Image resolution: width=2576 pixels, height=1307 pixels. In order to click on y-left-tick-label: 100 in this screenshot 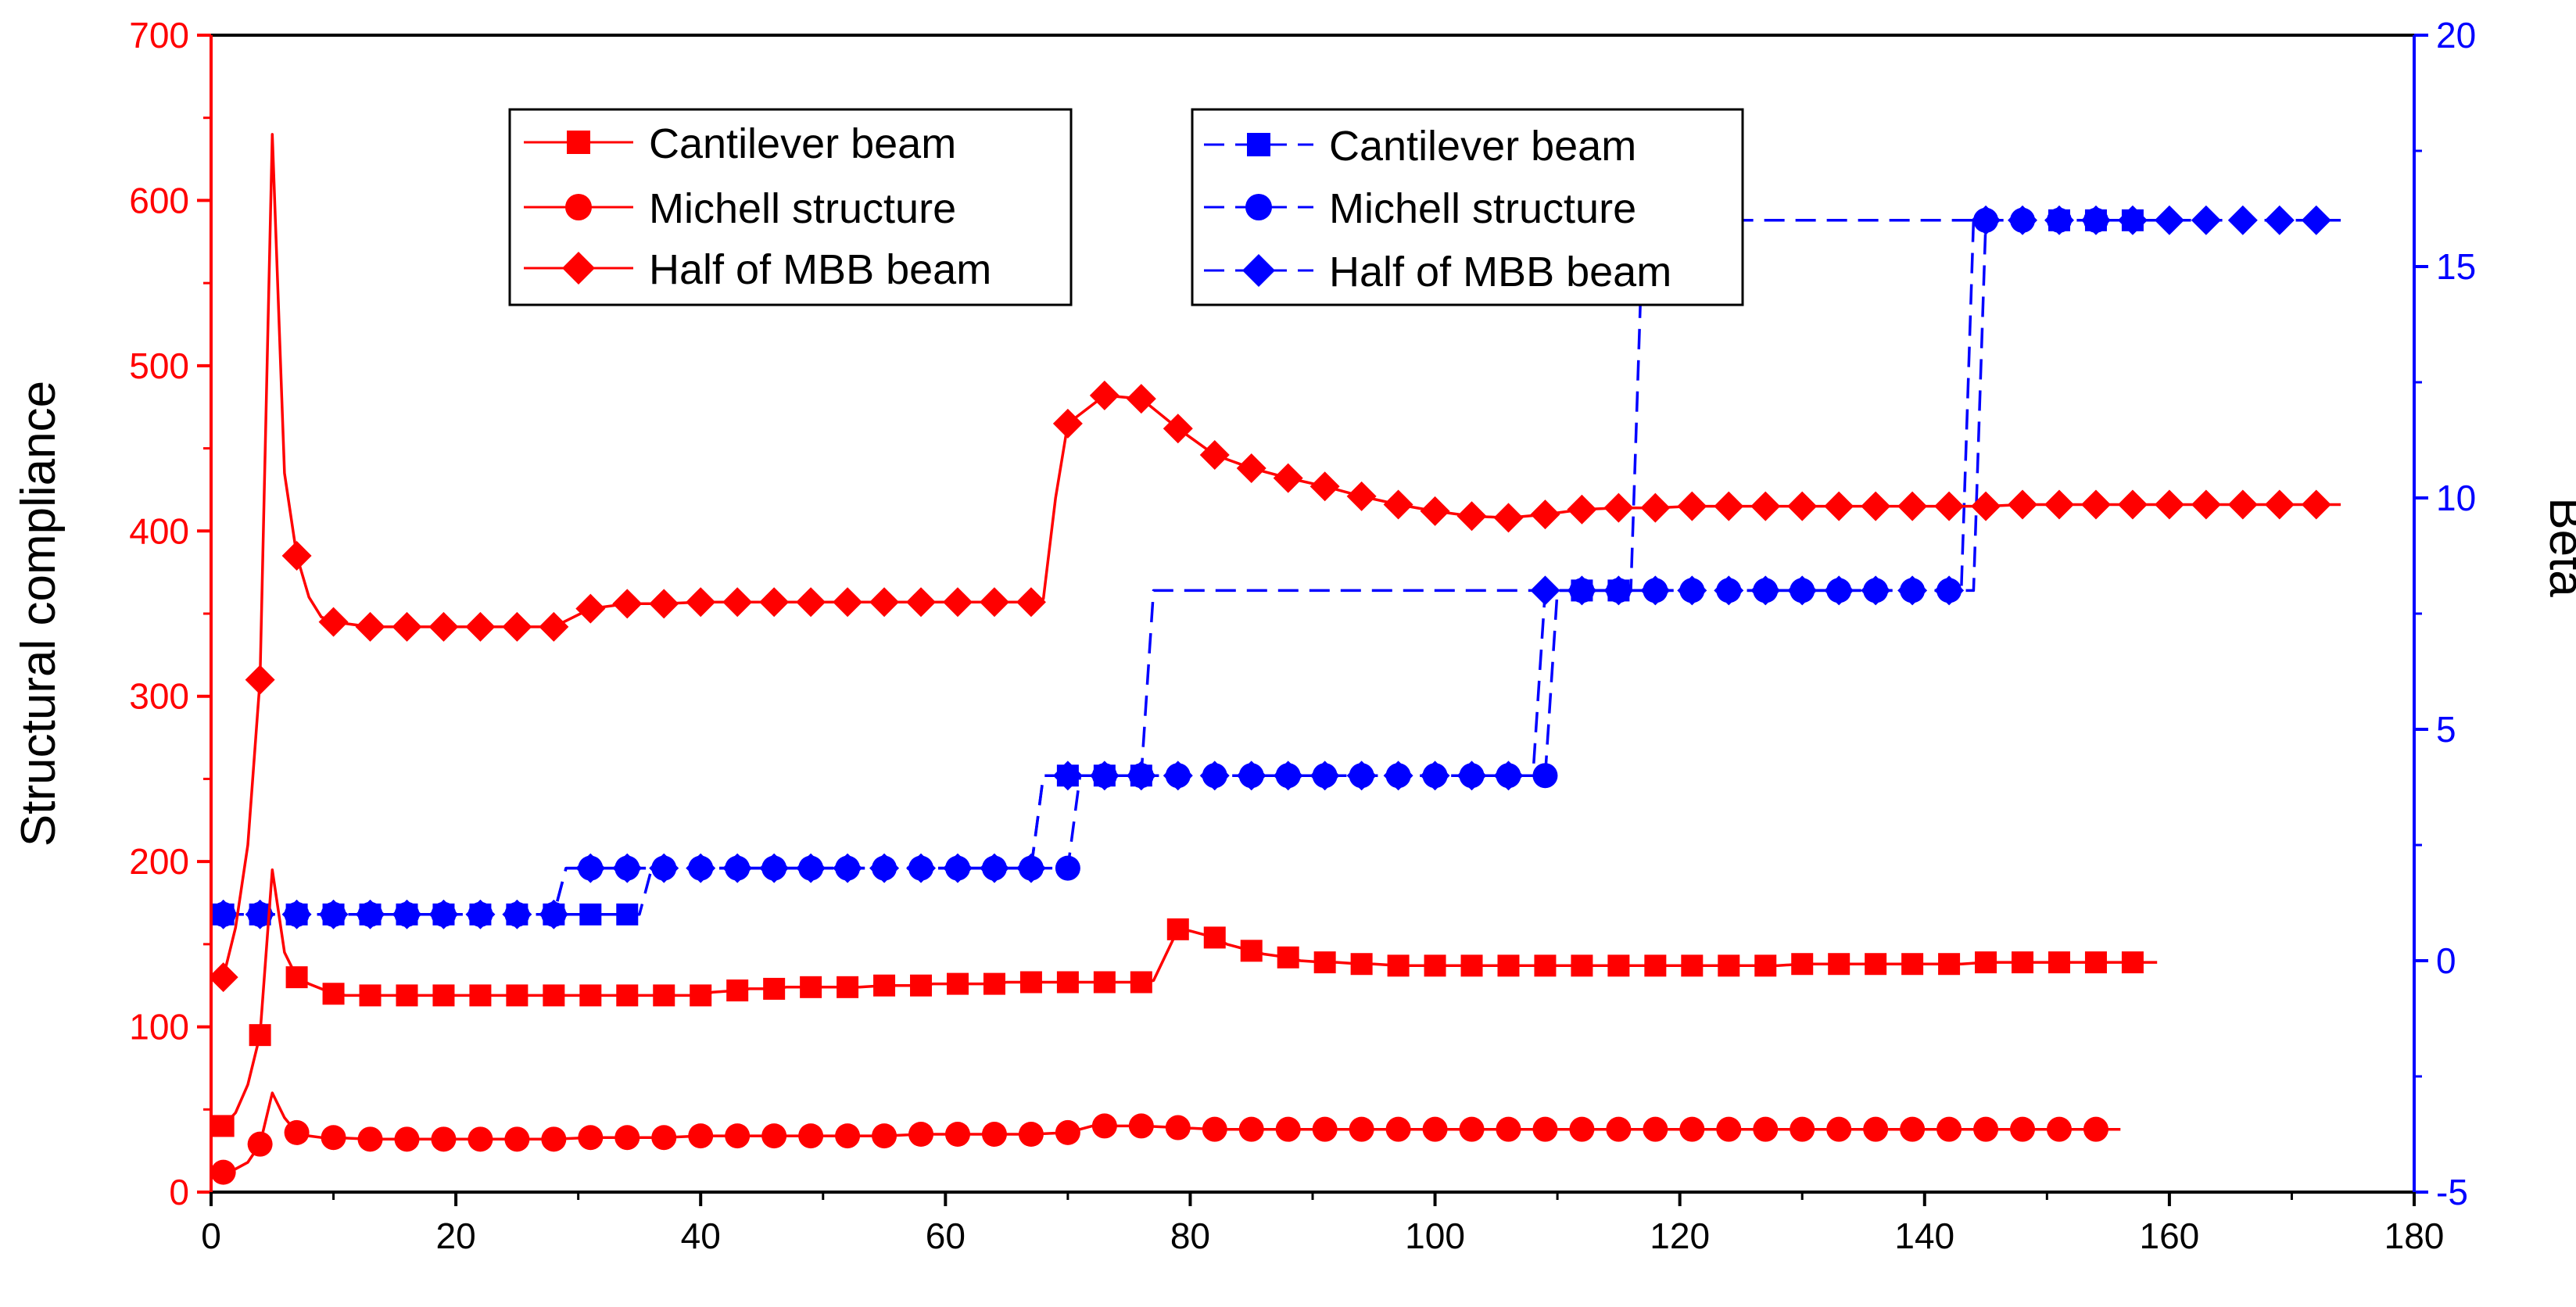, I will do `click(159, 1027)`.